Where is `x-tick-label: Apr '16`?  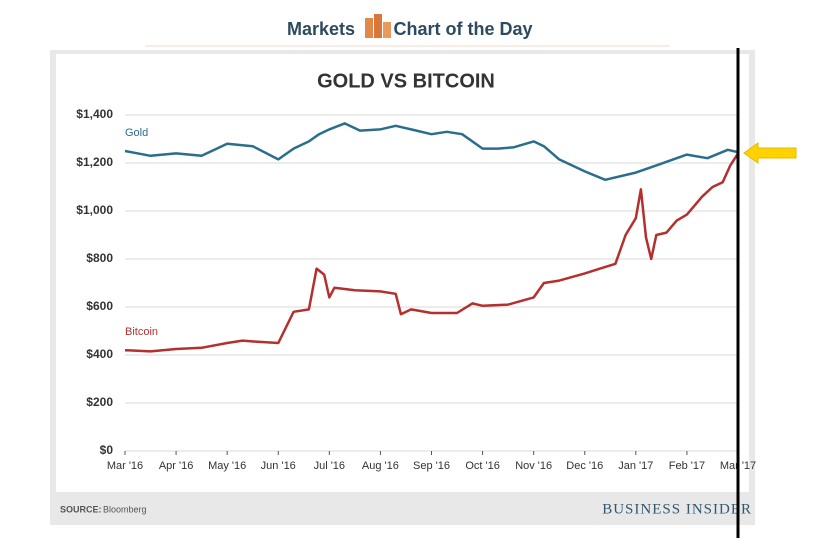 x-tick-label: Apr '16 is located at coordinates (176, 466).